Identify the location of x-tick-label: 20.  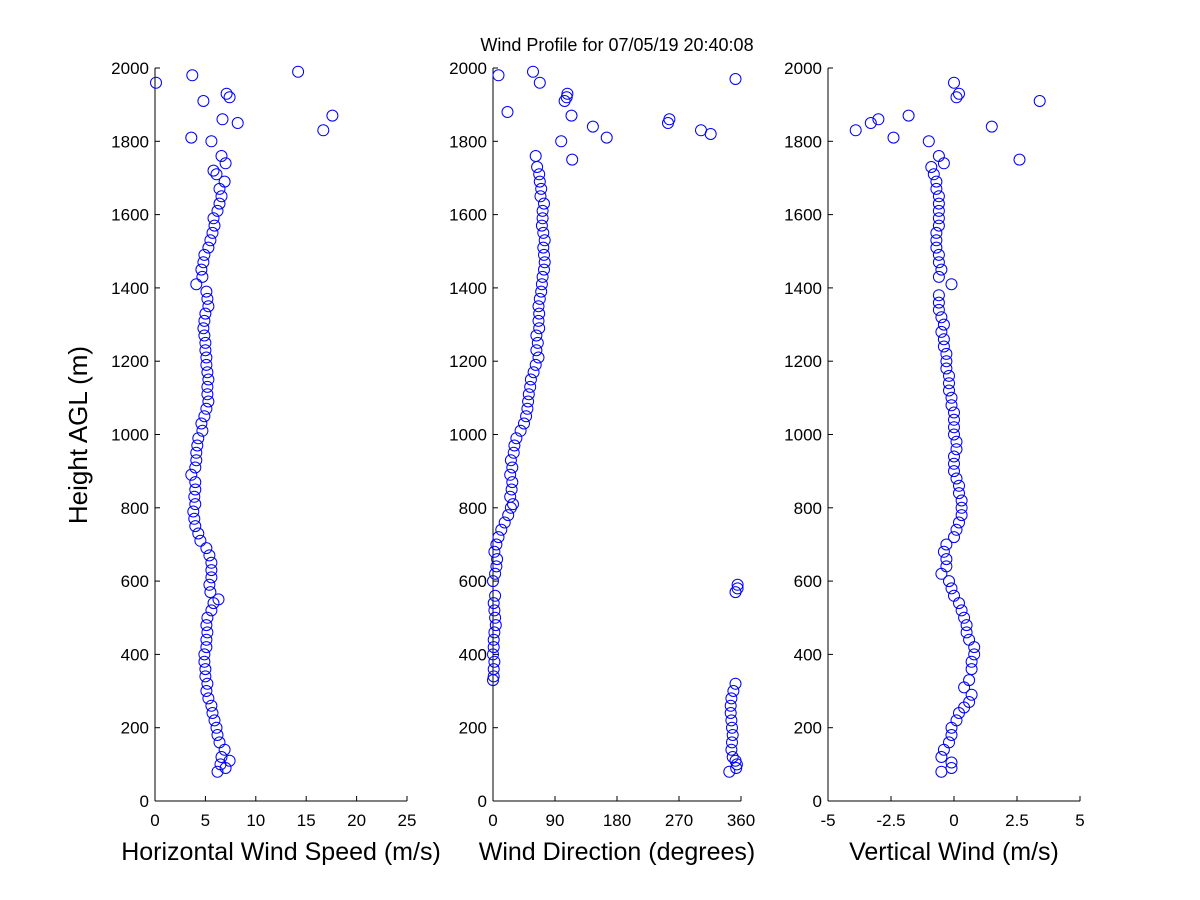
(356, 820).